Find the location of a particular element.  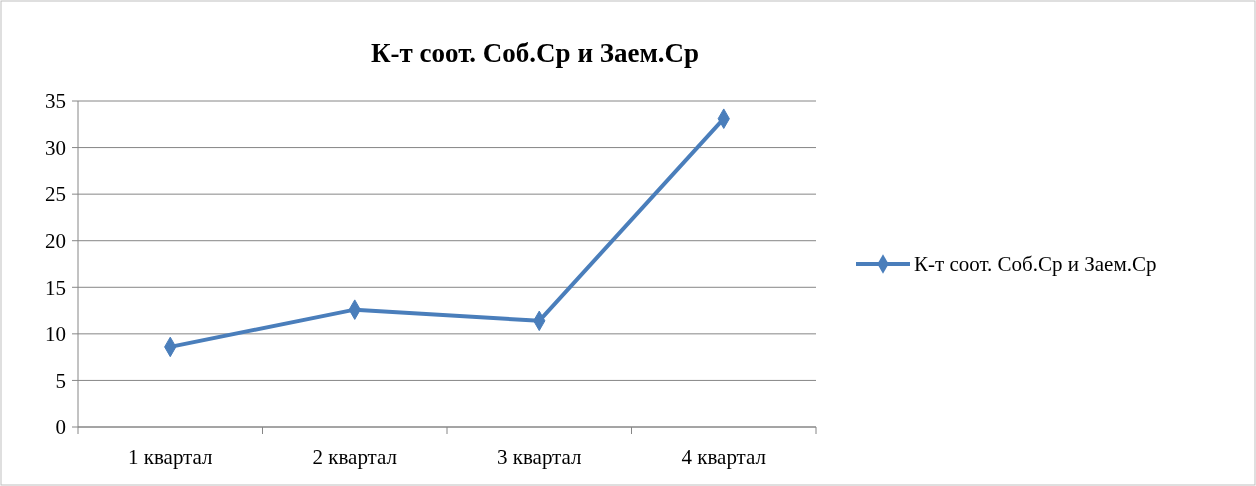

x-tick-label: 2 квартал is located at coordinates (355, 457).